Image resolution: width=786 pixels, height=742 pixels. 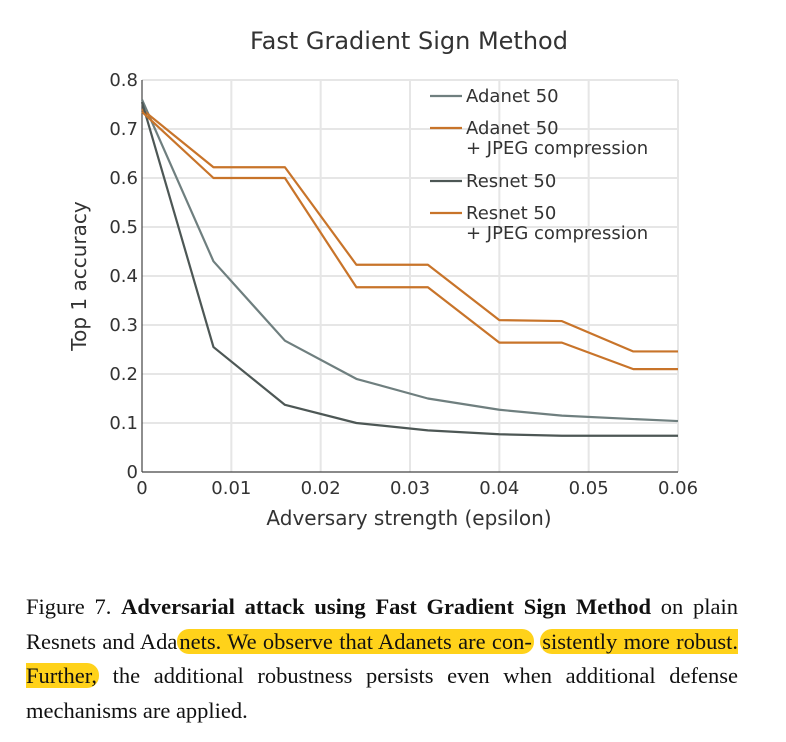 I want to click on x-tick-label: 0.02, so click(x=321, y=488).